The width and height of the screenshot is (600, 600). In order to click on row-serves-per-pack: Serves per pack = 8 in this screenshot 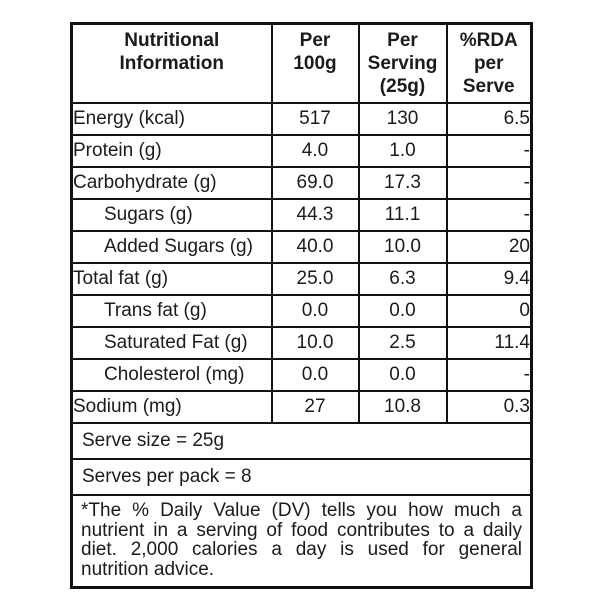, I will do `click(301, 477)`.